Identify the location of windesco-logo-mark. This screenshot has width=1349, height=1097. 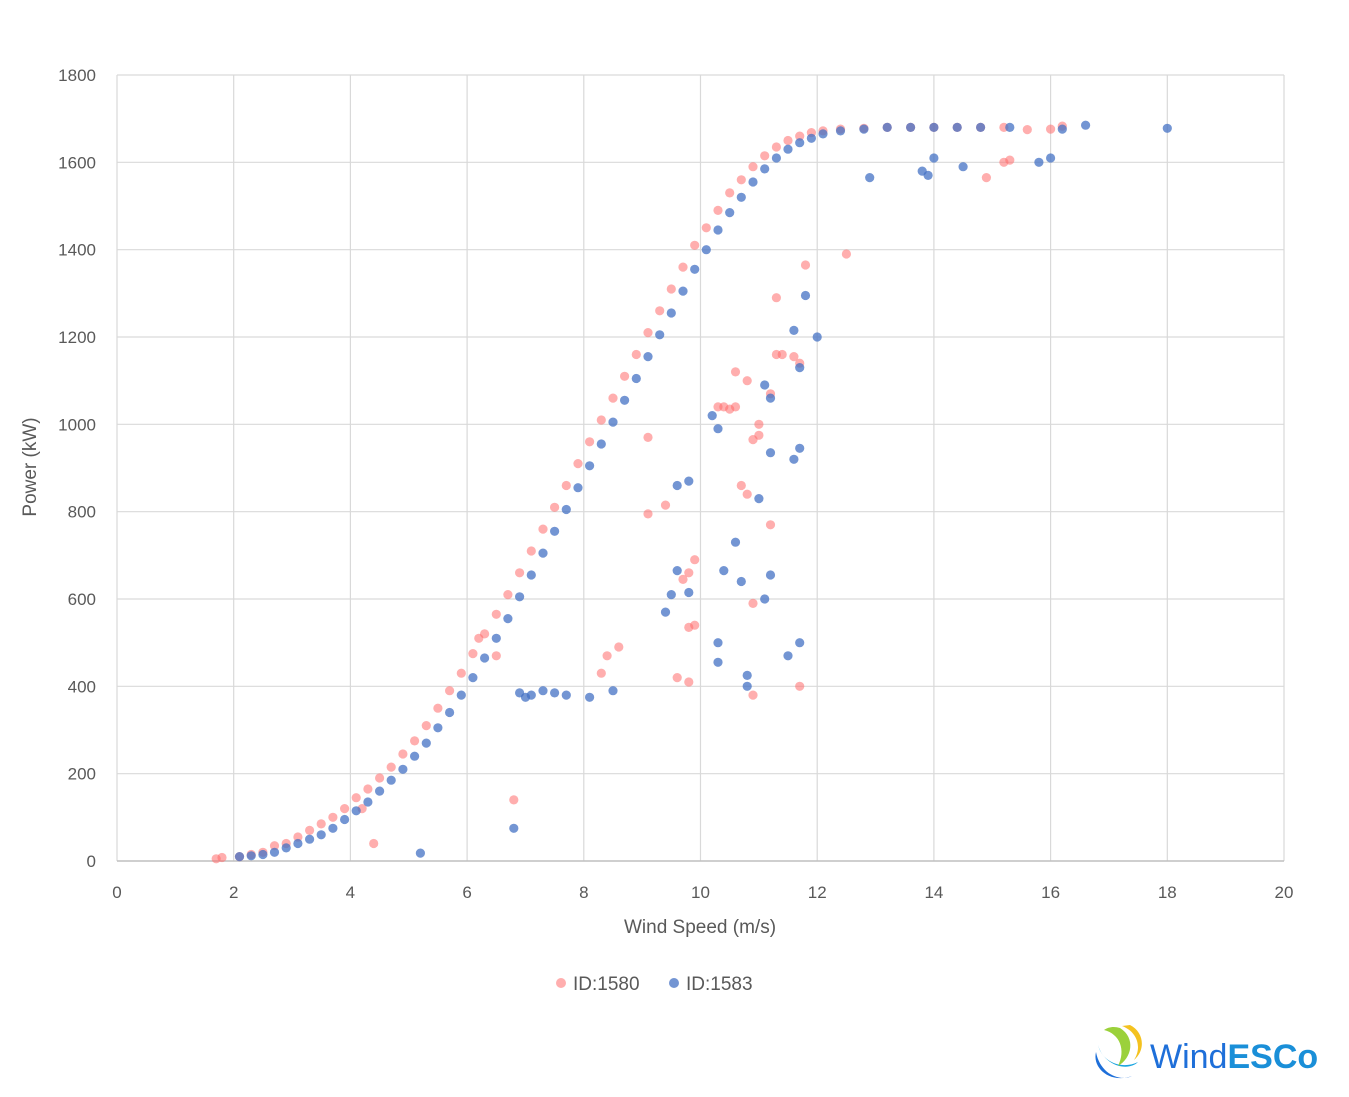
(1118, 1052).